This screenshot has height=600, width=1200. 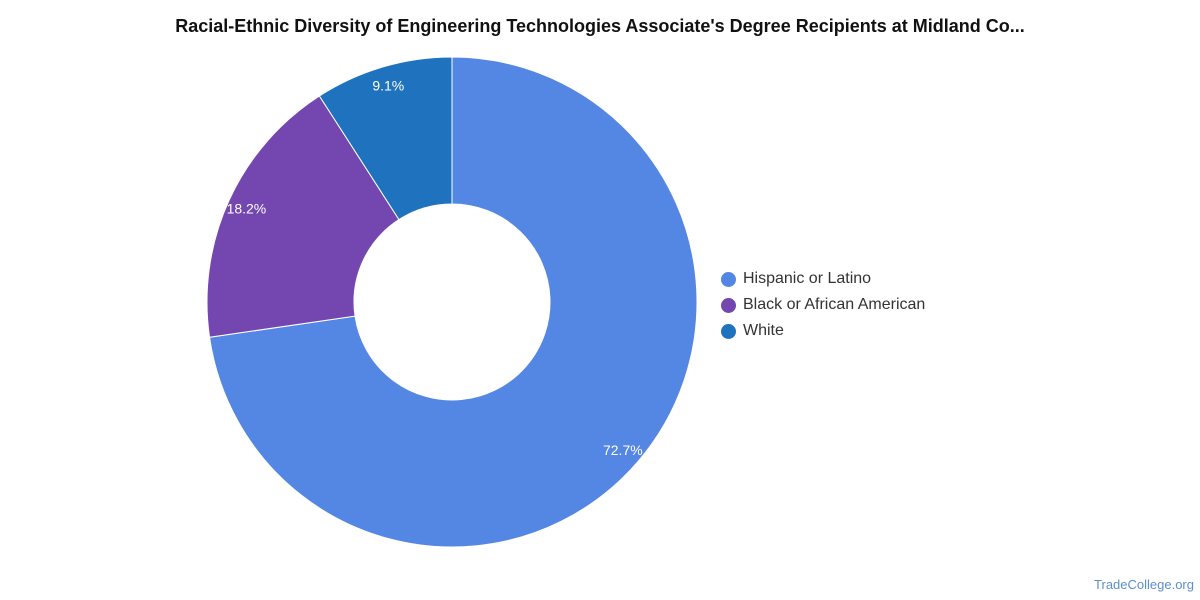 I want to click on slice-black-or-african-american, so click(x=303, y=216).